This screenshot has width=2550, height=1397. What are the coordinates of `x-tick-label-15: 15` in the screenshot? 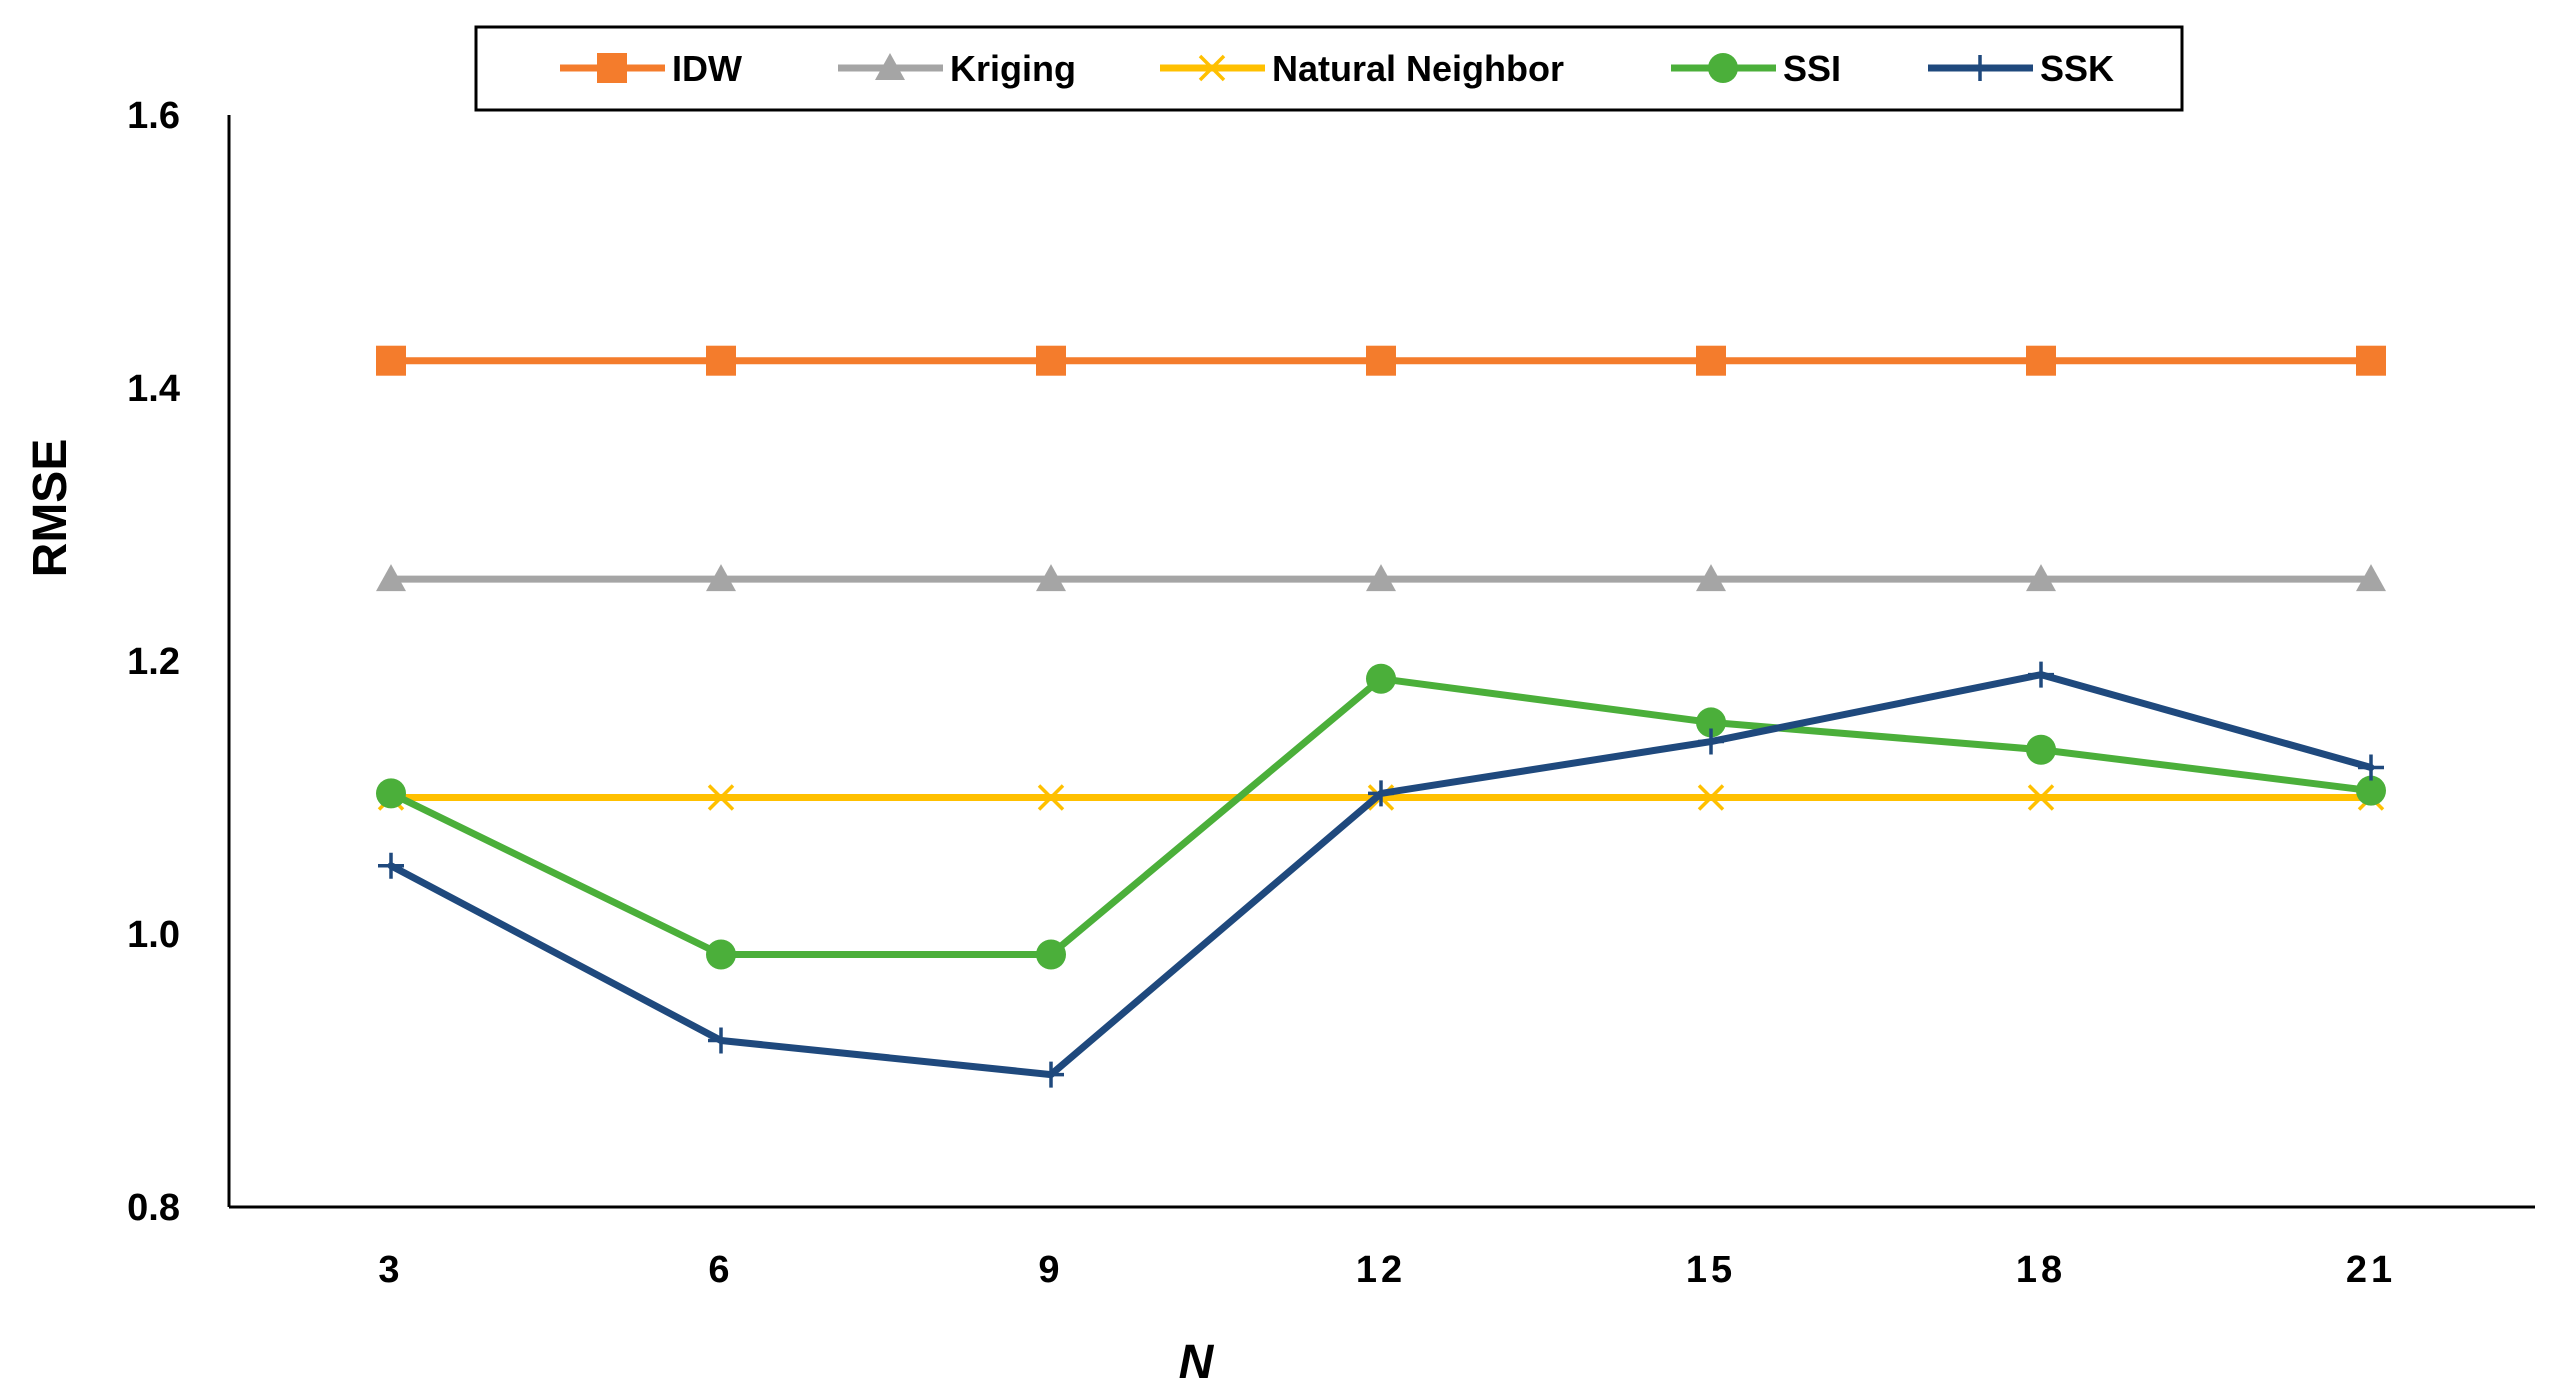 It's located at (1711, 1270).